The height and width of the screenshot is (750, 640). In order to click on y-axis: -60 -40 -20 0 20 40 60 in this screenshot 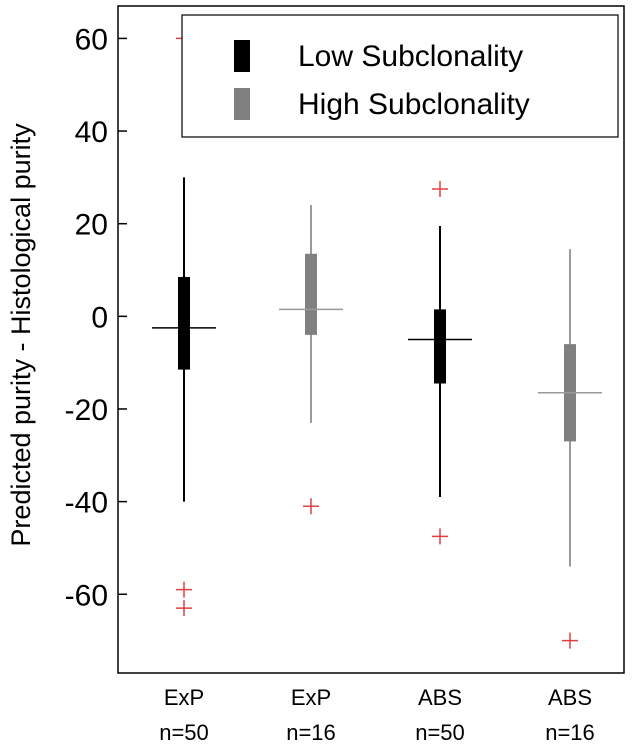, I will do `click(96, 317)`.